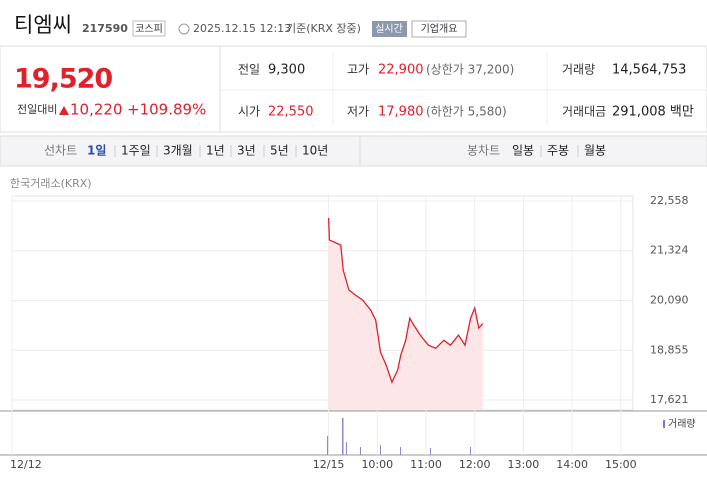 This screenshot has height=491, width=707. What do you see at coordinates (405, 300) in the screenshot?
I see `price-line` at bounding box center [405, 300].